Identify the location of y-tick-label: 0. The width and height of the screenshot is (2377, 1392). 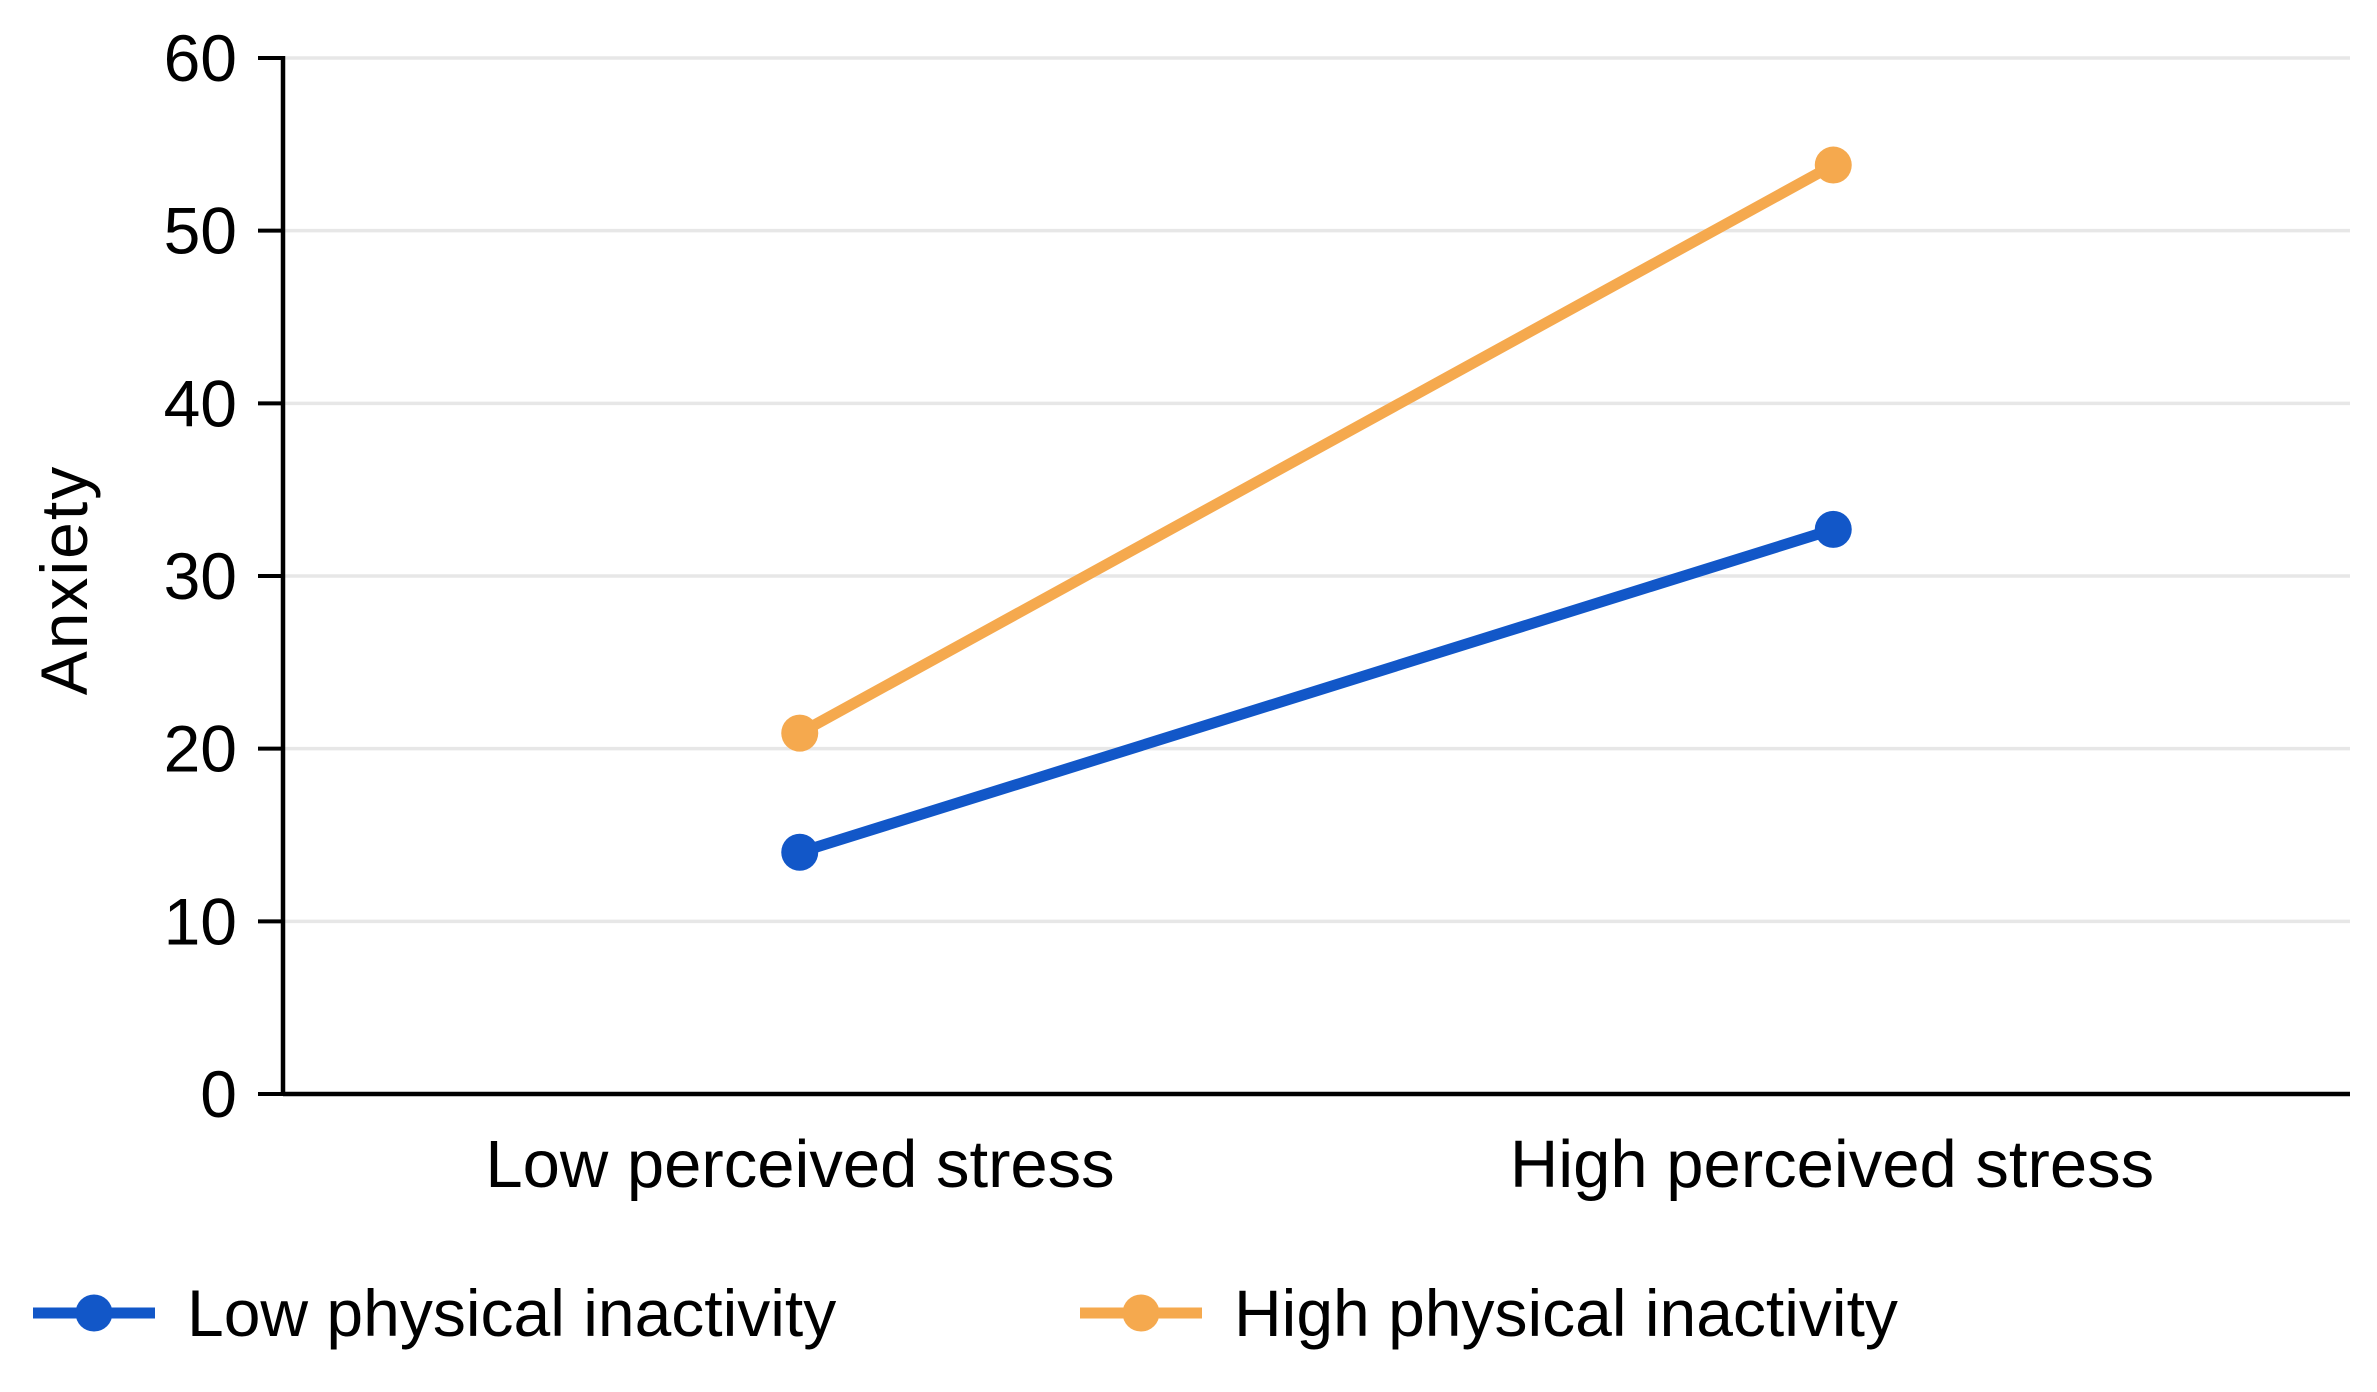
(218, 1094).